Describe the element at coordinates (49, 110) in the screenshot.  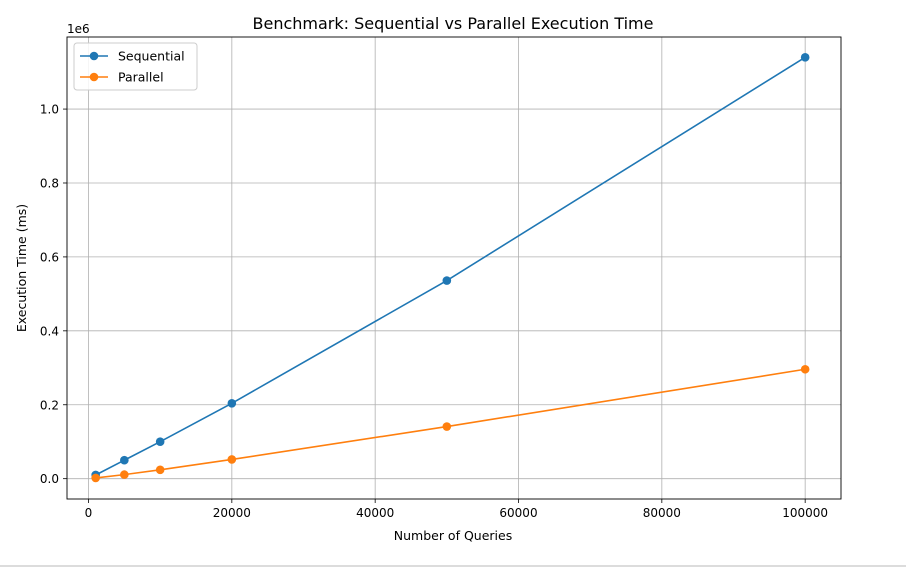
I see `y-tick-label: 1.0` at that location.